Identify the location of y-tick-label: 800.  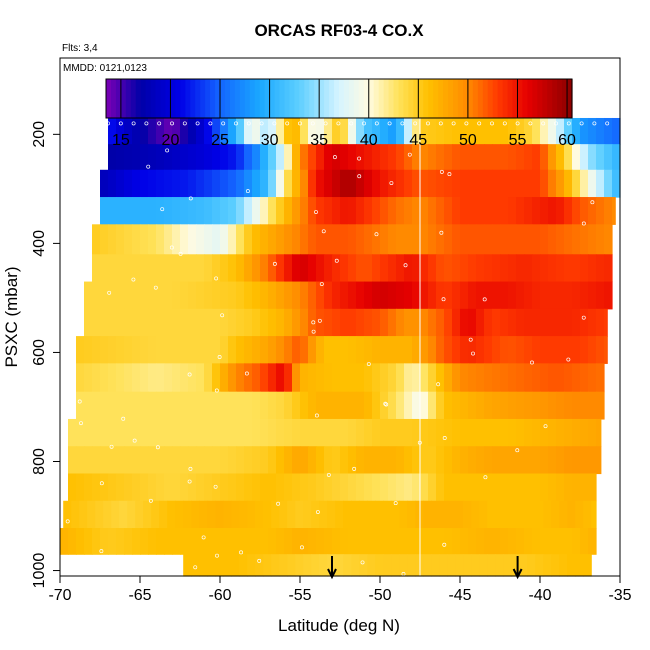
(39, 461).